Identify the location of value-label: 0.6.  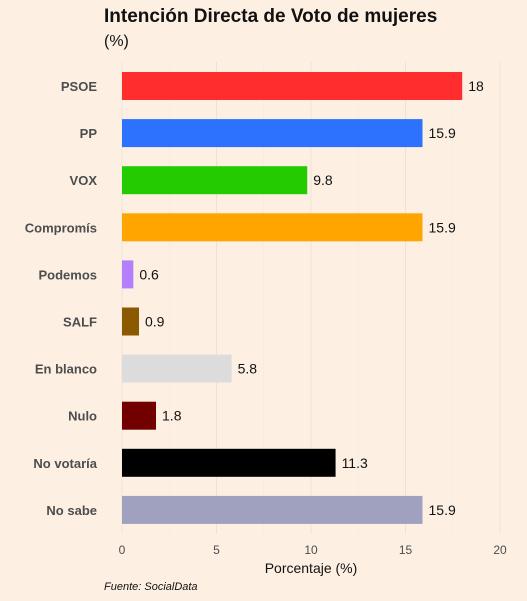
(149, 274).